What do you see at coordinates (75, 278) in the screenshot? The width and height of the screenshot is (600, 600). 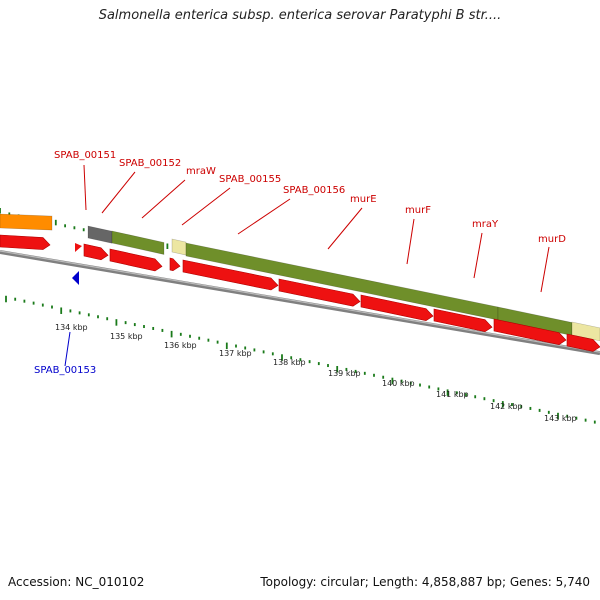 I see `blue-gene-arrow` at bounding box center [75, 278].